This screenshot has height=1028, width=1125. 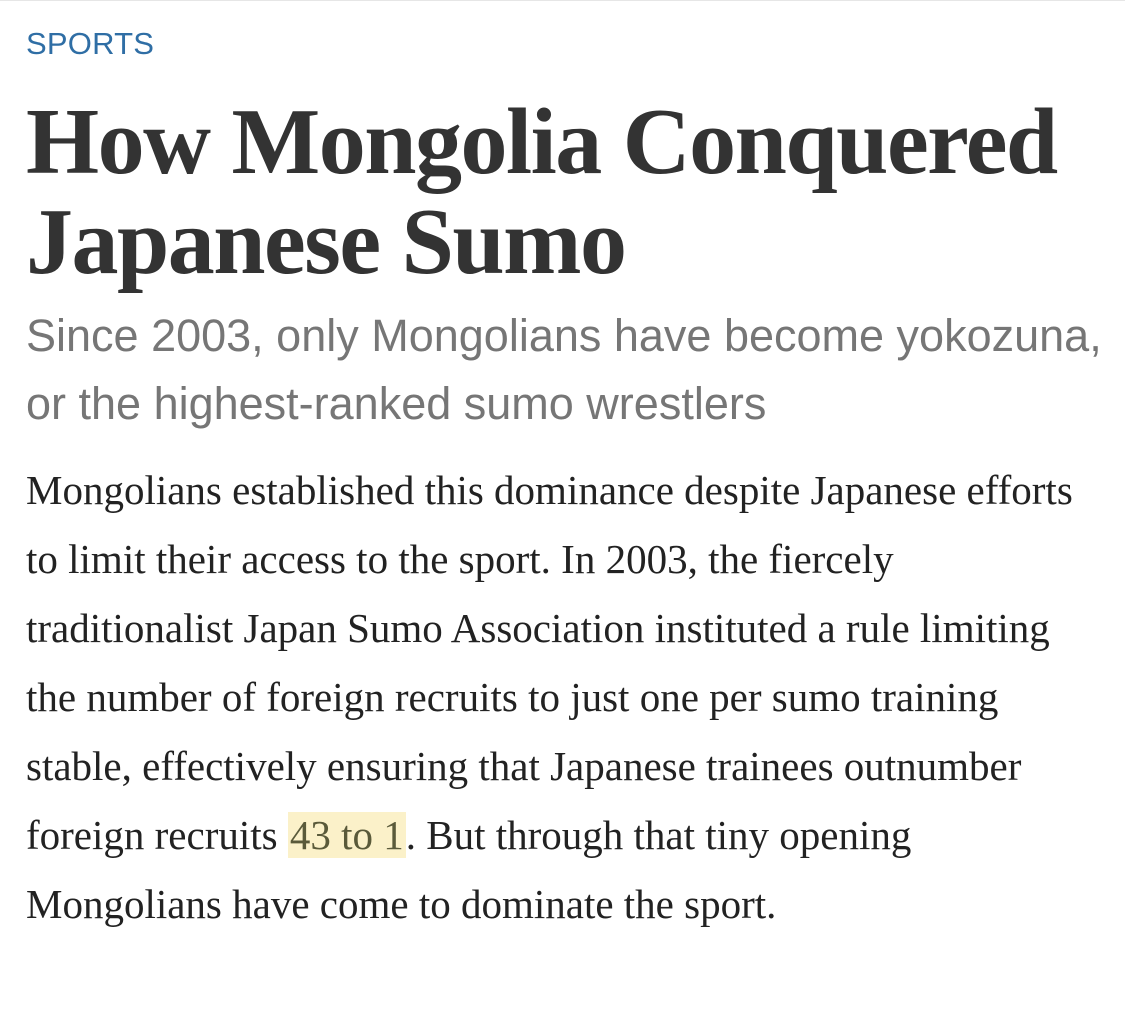 What do you see at coordinates (346, 835) in the screenshot?
I see `highlighted-link: 43 to 1` at bounding box center [346, 835].